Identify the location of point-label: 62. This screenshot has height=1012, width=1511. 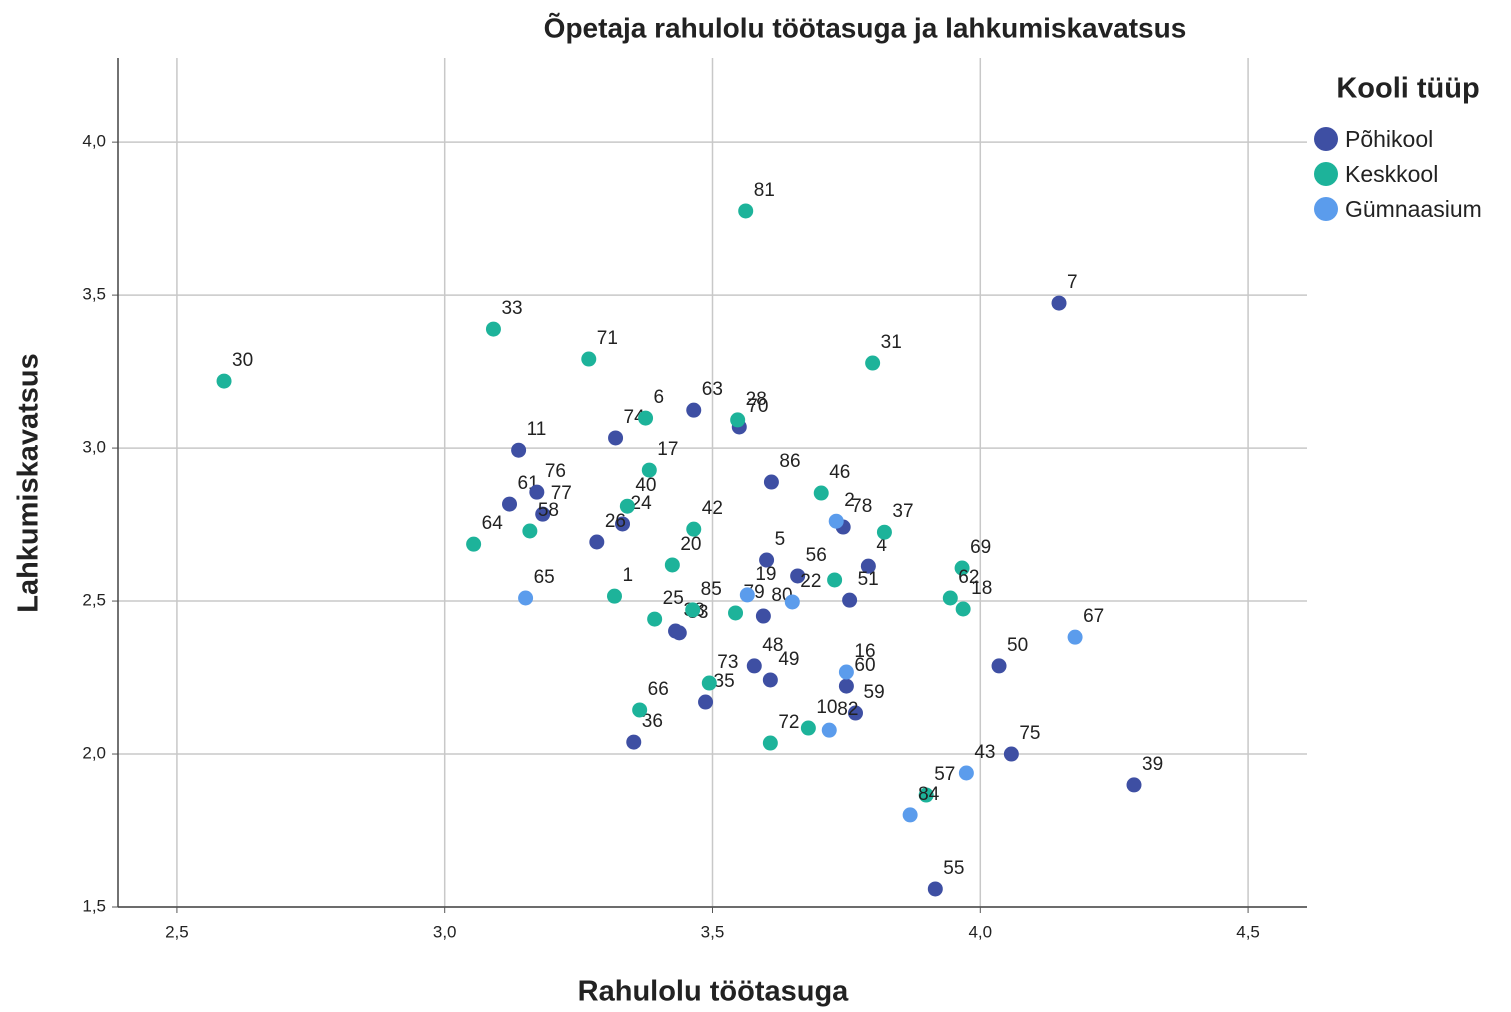
(968, 577).